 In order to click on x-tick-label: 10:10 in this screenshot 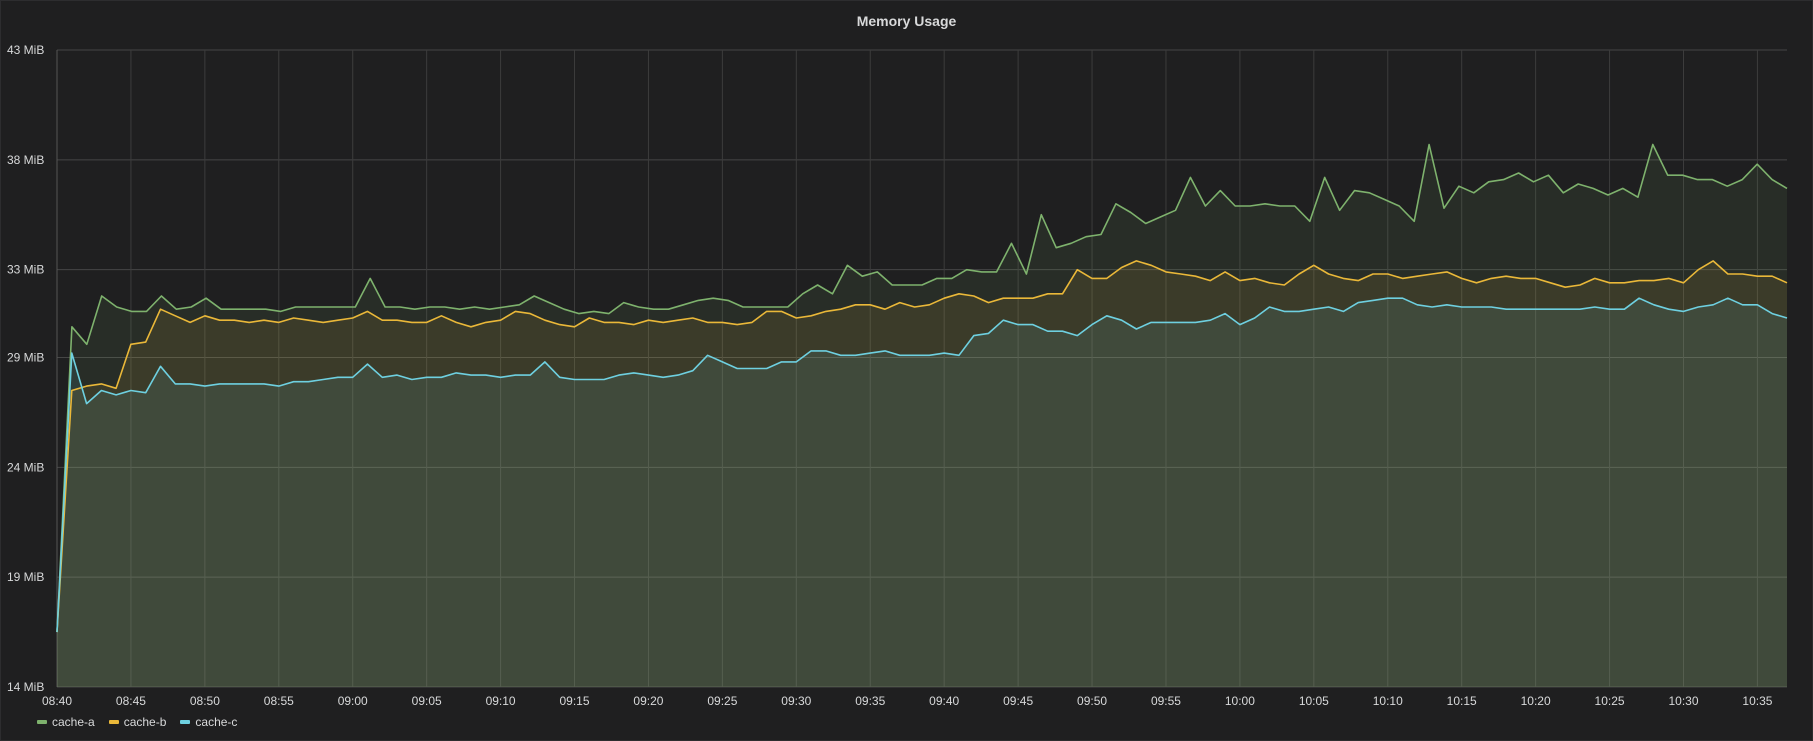, I will do `click(1388, 701)`.